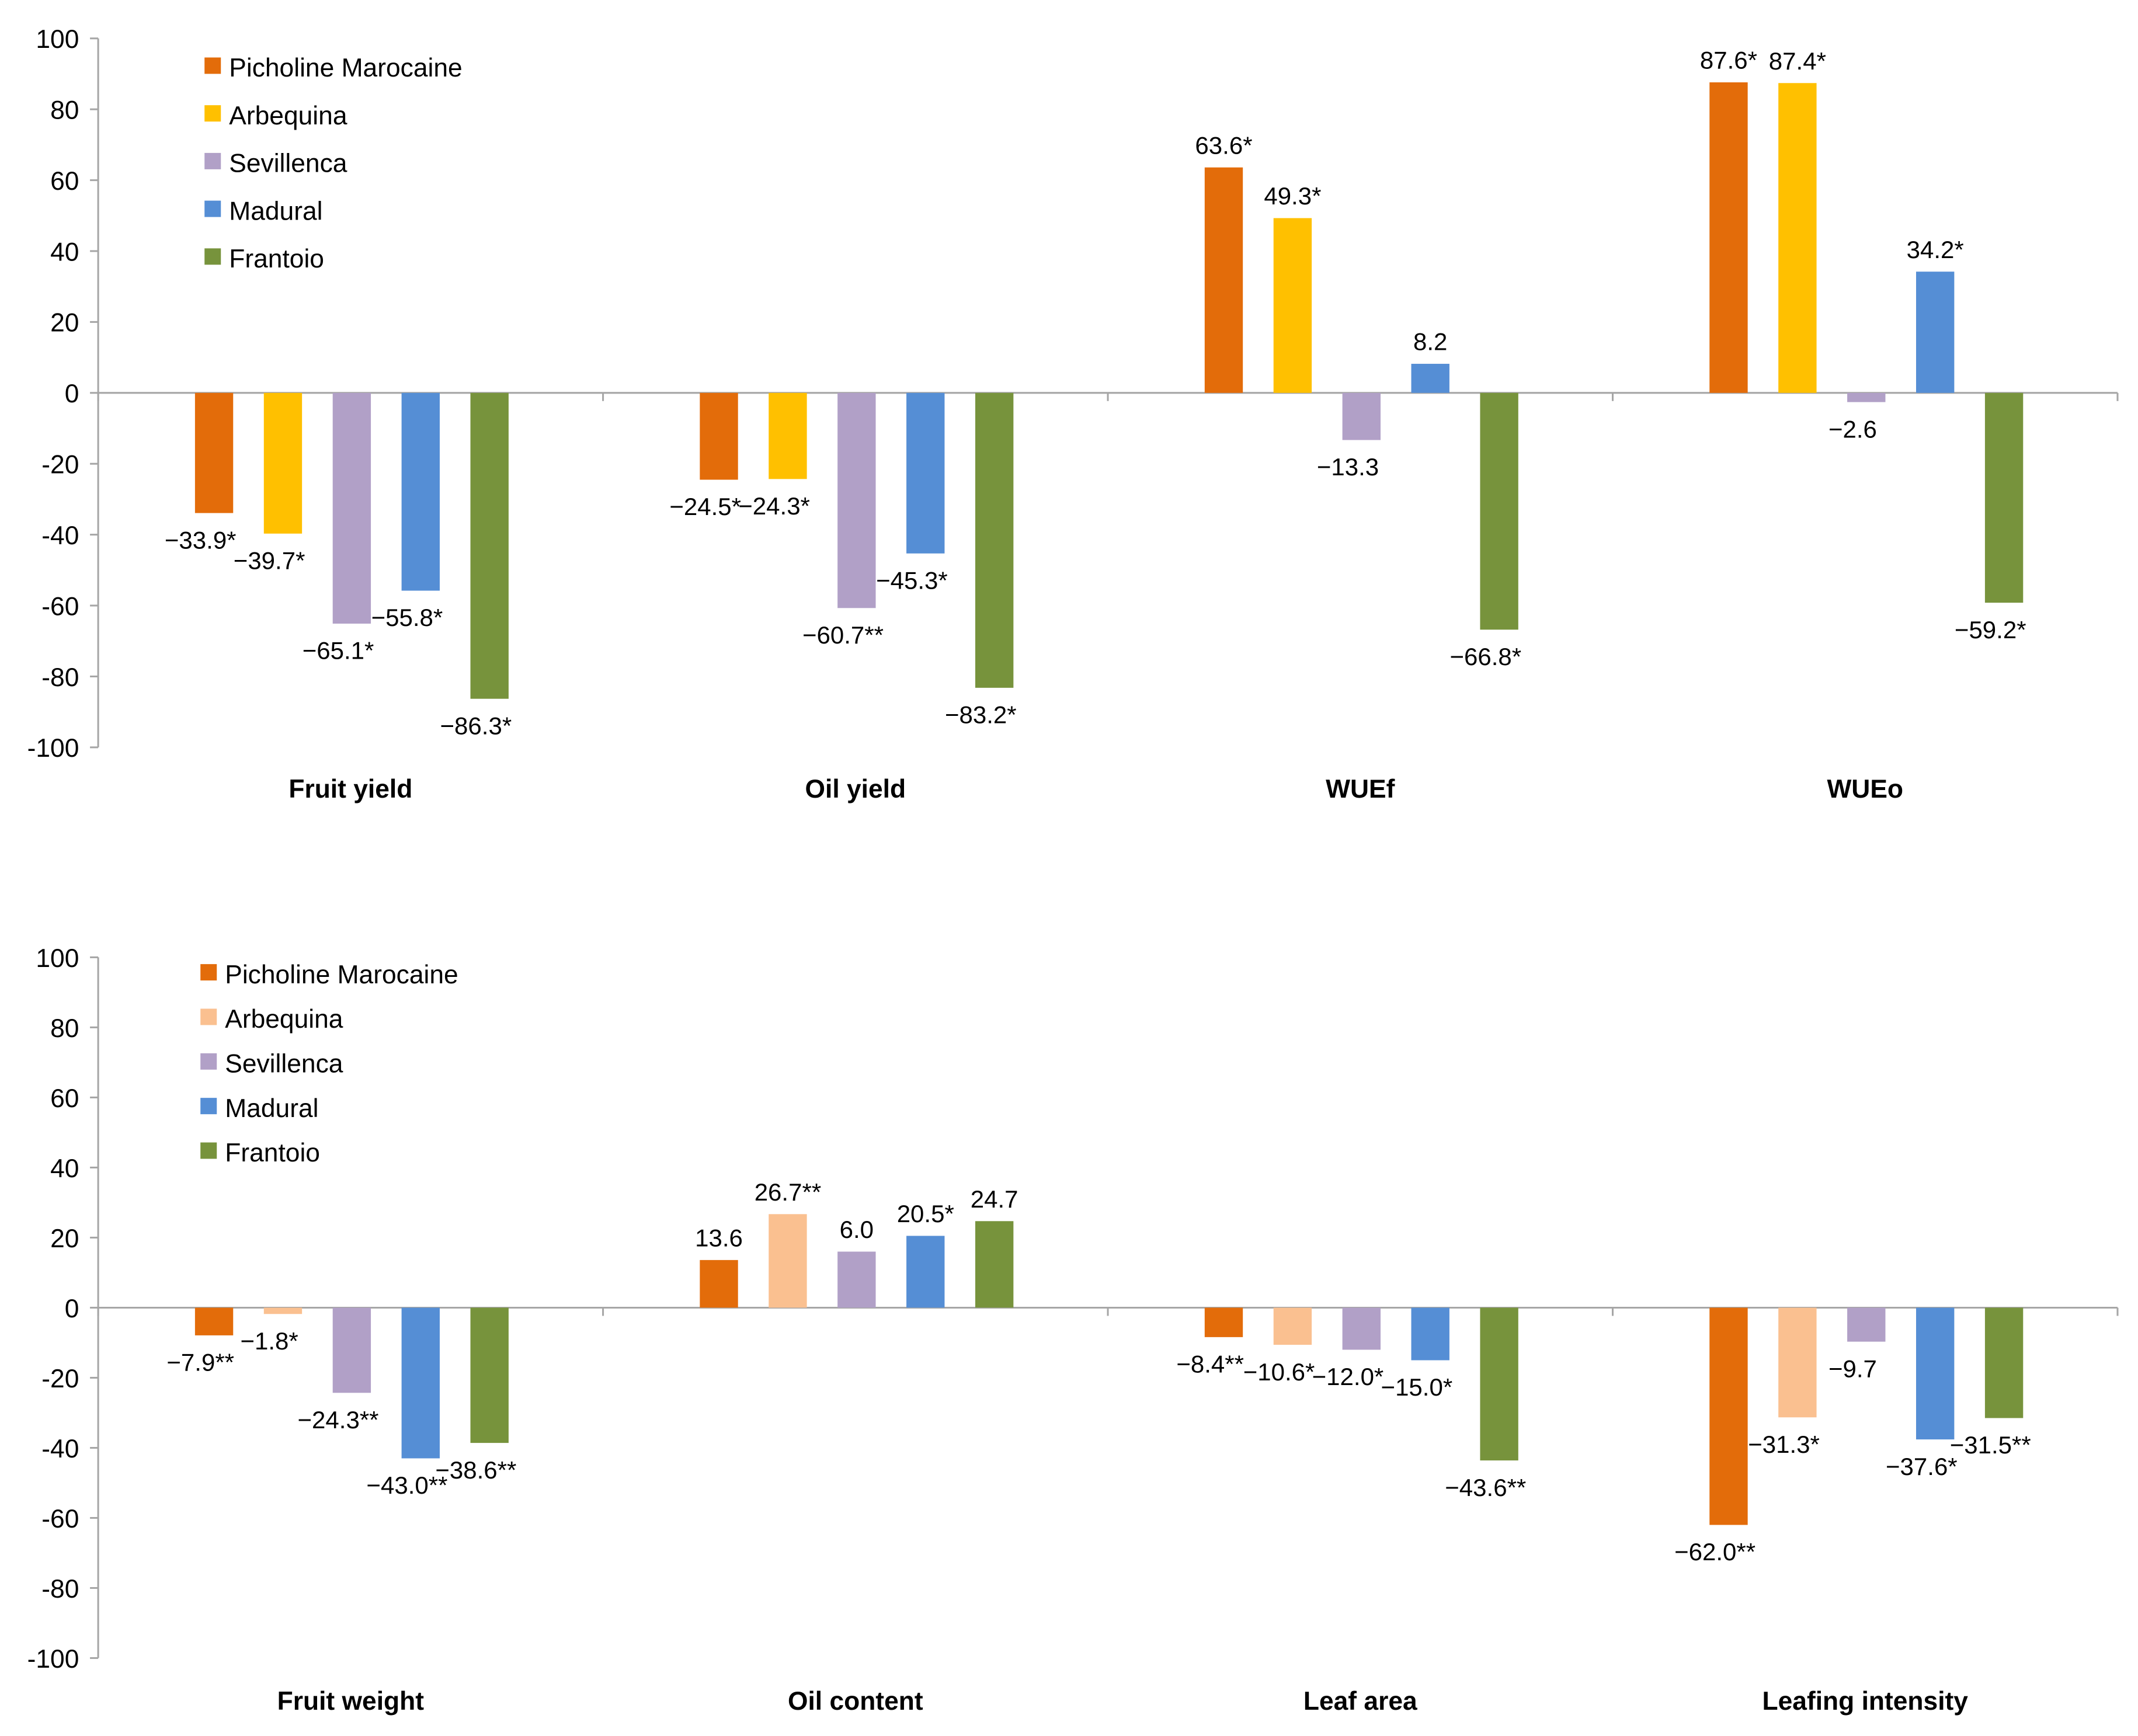 The width and height of the screenshot is (2138, 1736). Describe the element at coordinates (1784, 1444) in the screenshot. I see `data-label: −31.3*` at that location.